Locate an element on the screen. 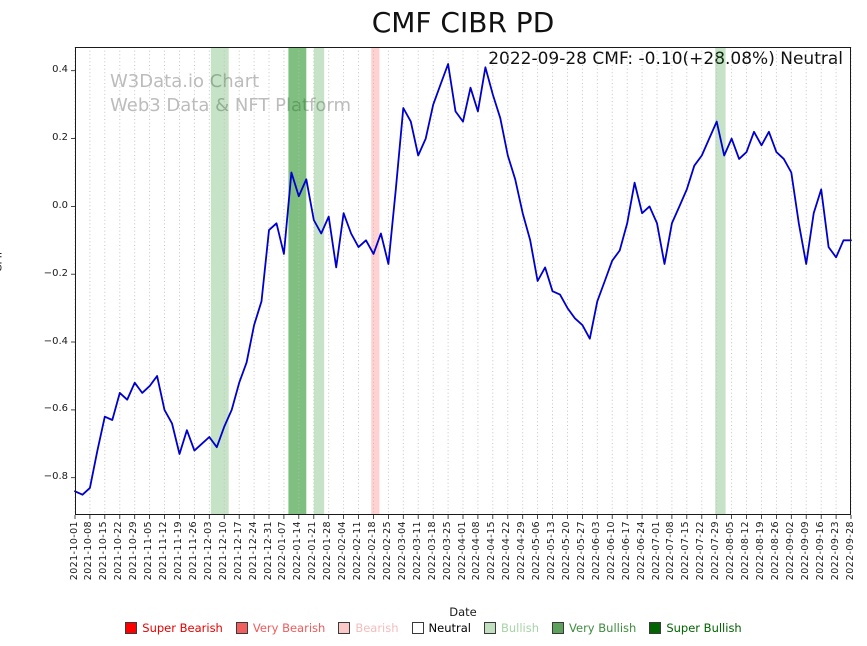 This screenshot has height=646, width=867. x-tick-label: 2022-06-24 is located at coordinates (641, 551).